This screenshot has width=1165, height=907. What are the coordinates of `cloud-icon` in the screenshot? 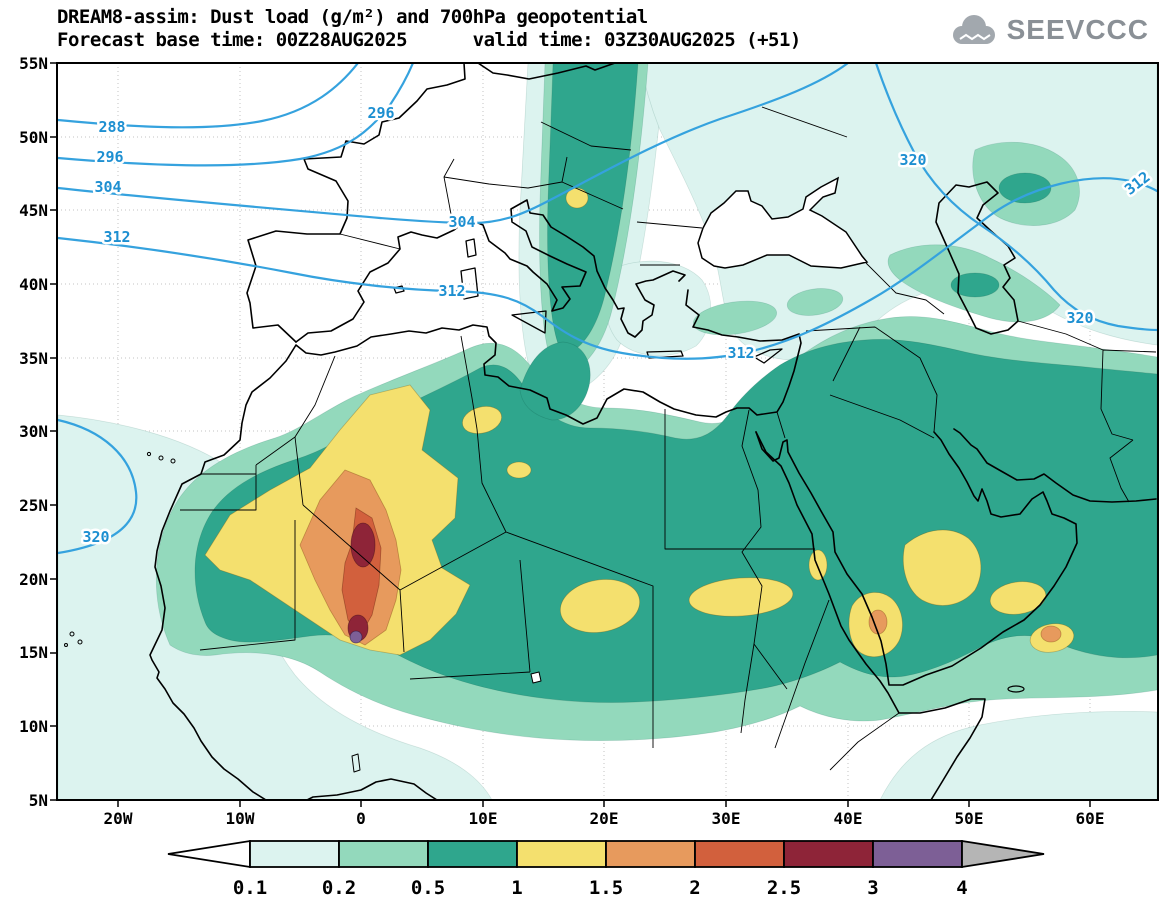 It's located at (973, 29).